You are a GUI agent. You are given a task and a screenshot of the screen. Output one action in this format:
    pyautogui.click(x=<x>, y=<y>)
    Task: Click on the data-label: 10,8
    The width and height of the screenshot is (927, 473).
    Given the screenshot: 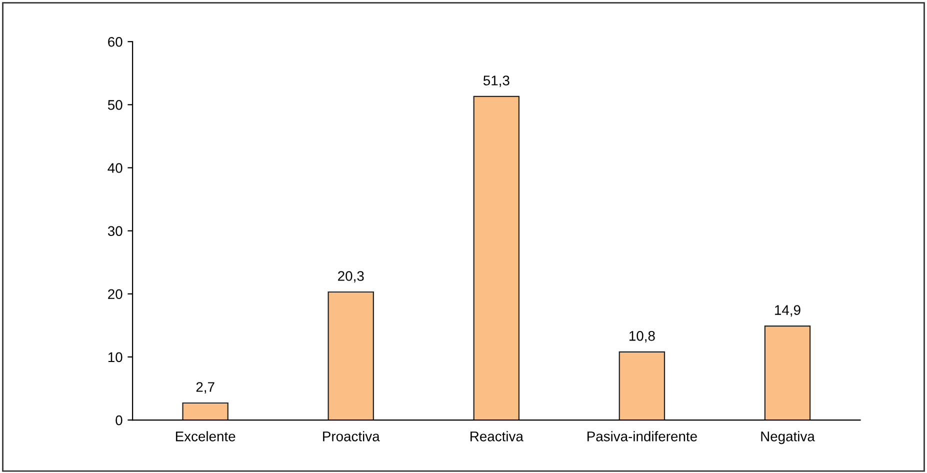 What is the action you would take?
    pyautogui.click(x=642, y=336)
    